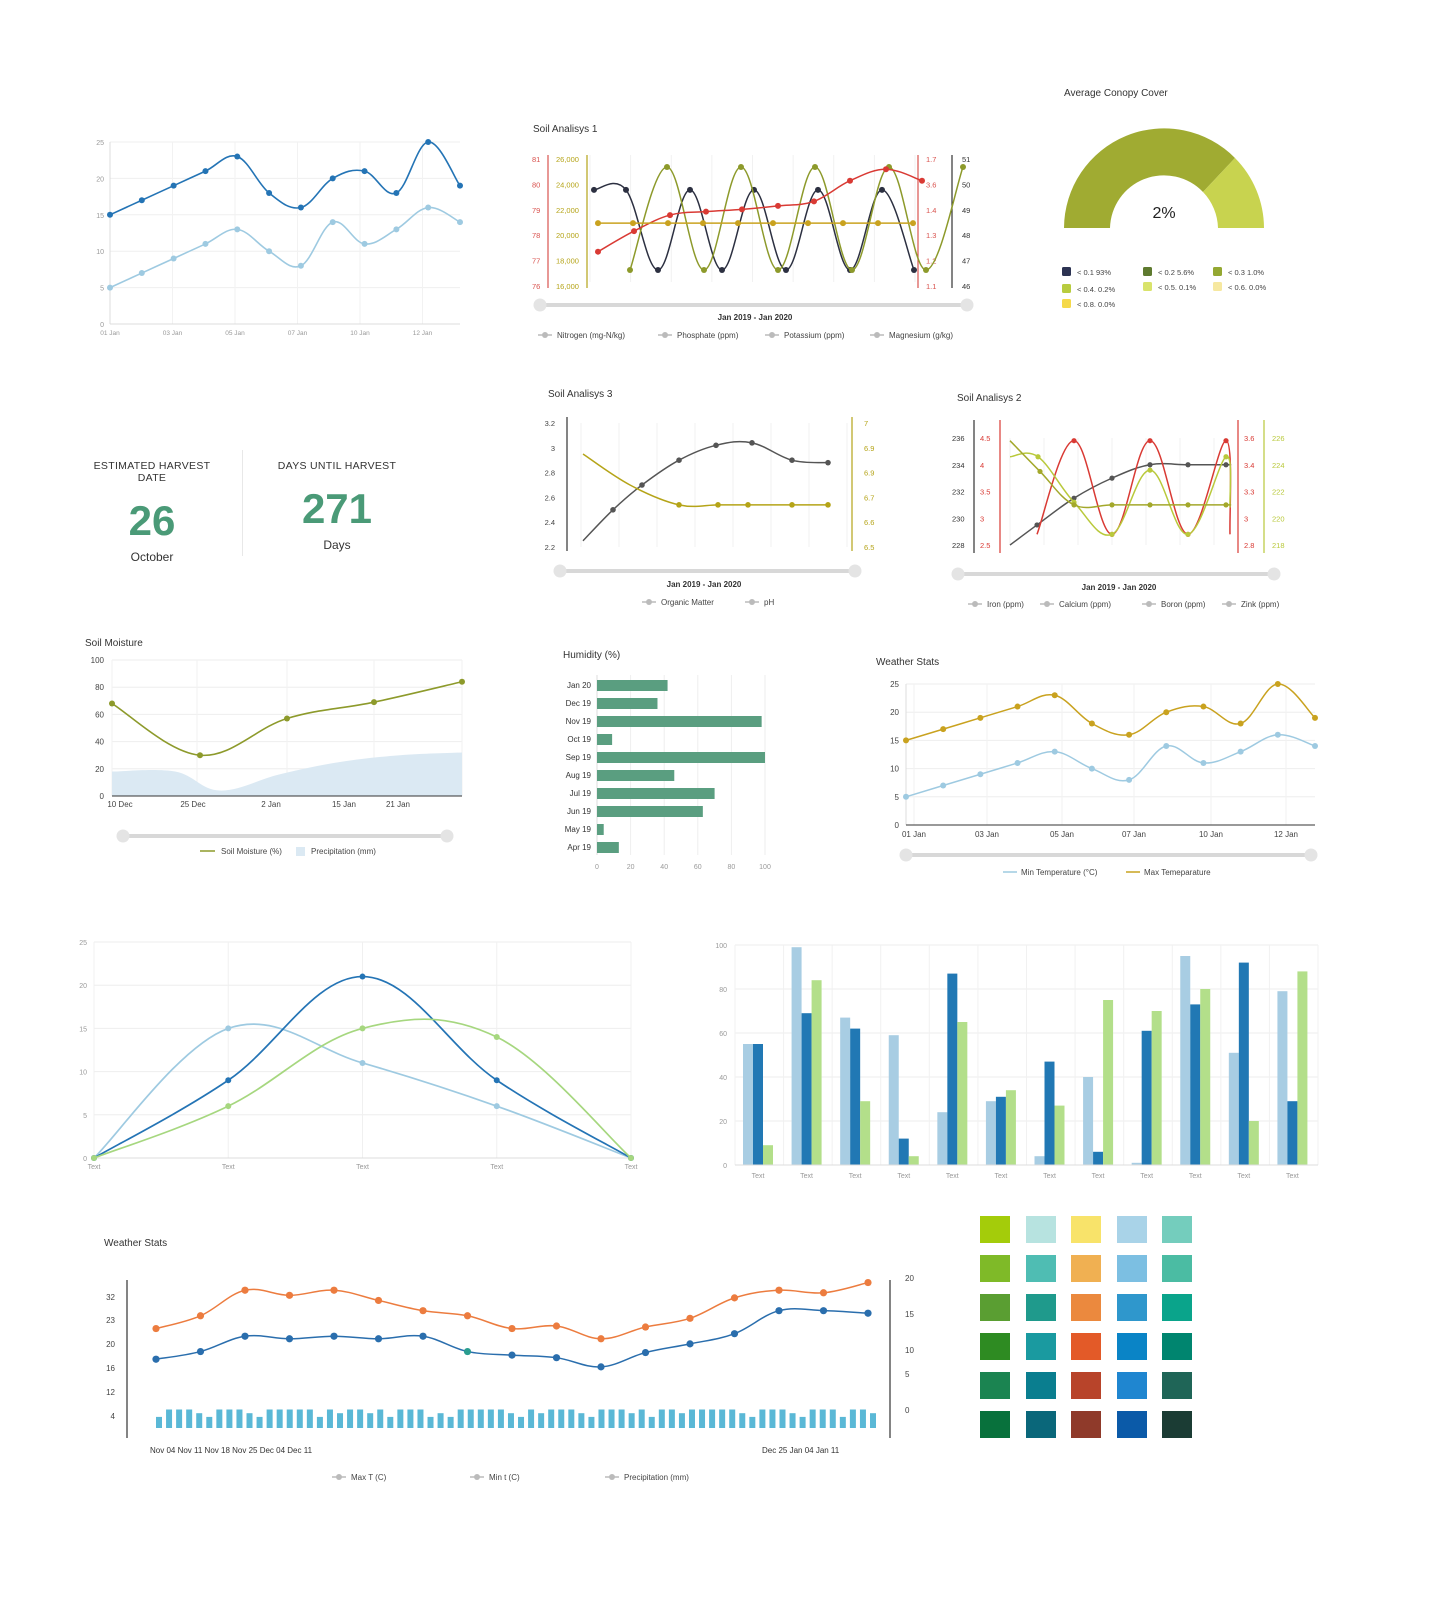 The image size is (1440, 1612). I want to click on c2-right-tick-a: 3.6, so click(931, 184).